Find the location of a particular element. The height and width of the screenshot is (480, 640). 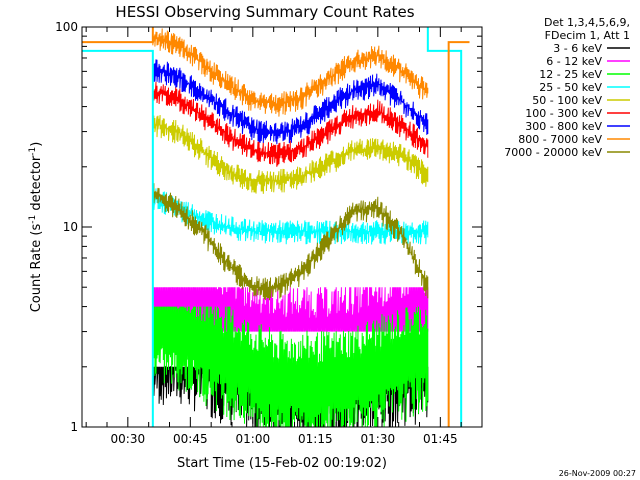

legend-header-line: Det 1,3,4,5,6,9, is located at coordinates (587, 22).